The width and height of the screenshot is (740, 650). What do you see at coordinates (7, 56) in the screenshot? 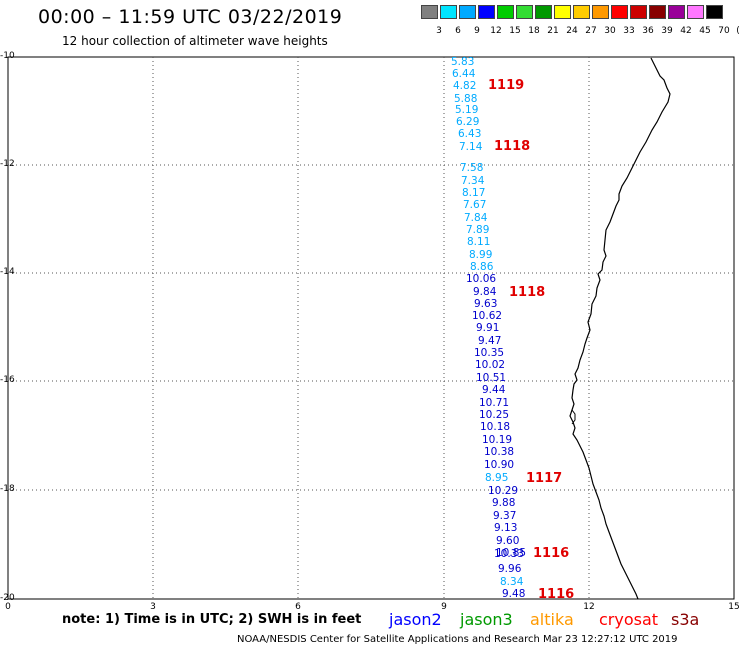
I see `y-tick-label: -10` at bounding box center [7, 56].